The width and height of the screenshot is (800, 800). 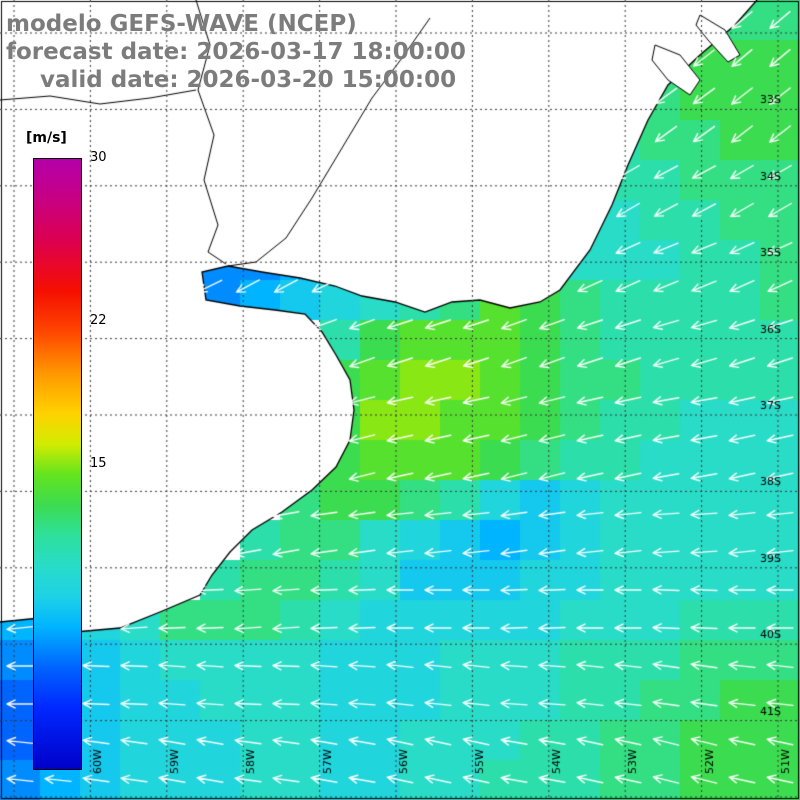 What do you see at coordinates (57, 464) in the screenshot?
I see `colorbar-gradient` at bounding box center [57, 464].